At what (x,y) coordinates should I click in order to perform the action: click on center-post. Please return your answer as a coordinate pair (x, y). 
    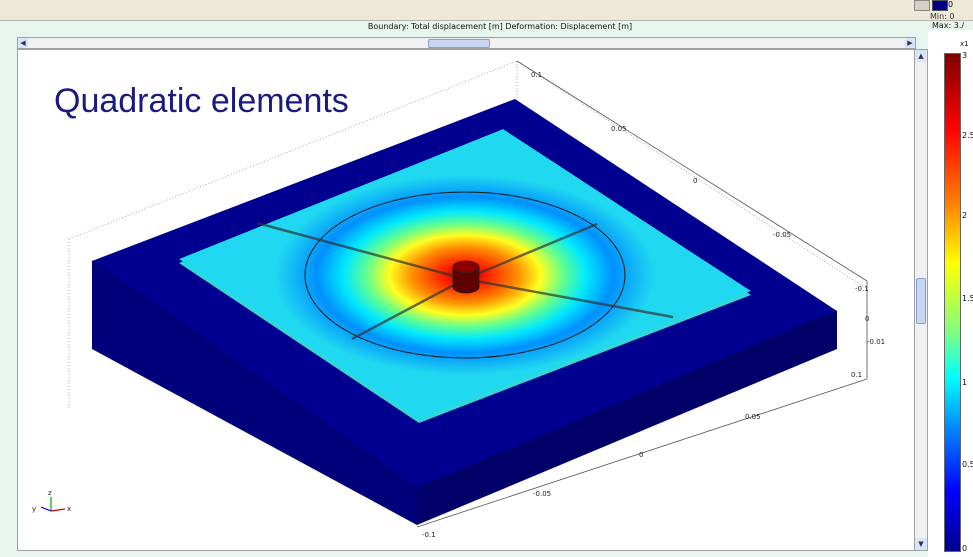
    Looking at the image, I should click on (466, 277).